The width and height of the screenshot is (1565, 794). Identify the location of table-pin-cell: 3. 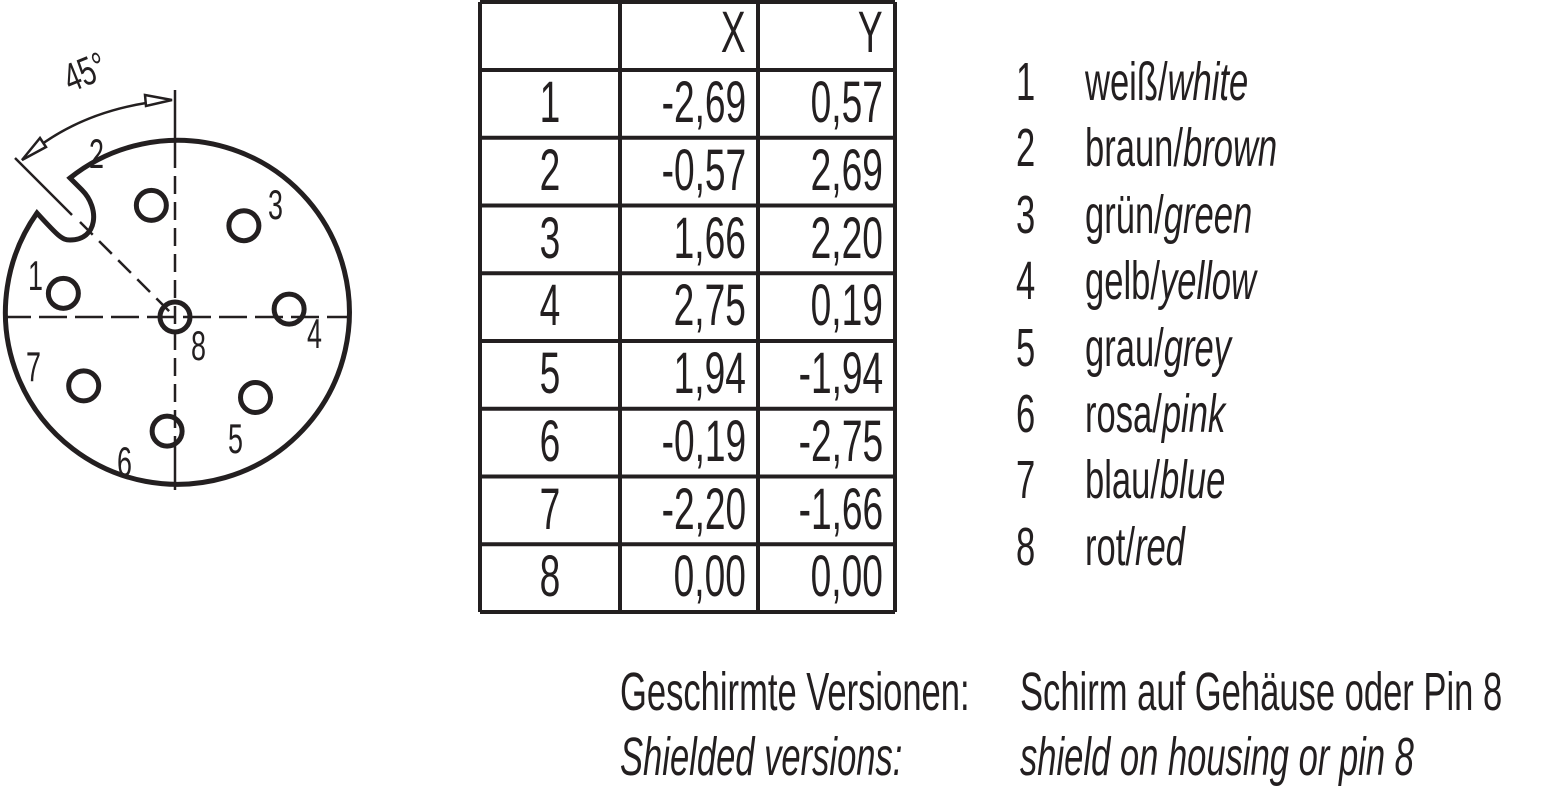
(550, 238).